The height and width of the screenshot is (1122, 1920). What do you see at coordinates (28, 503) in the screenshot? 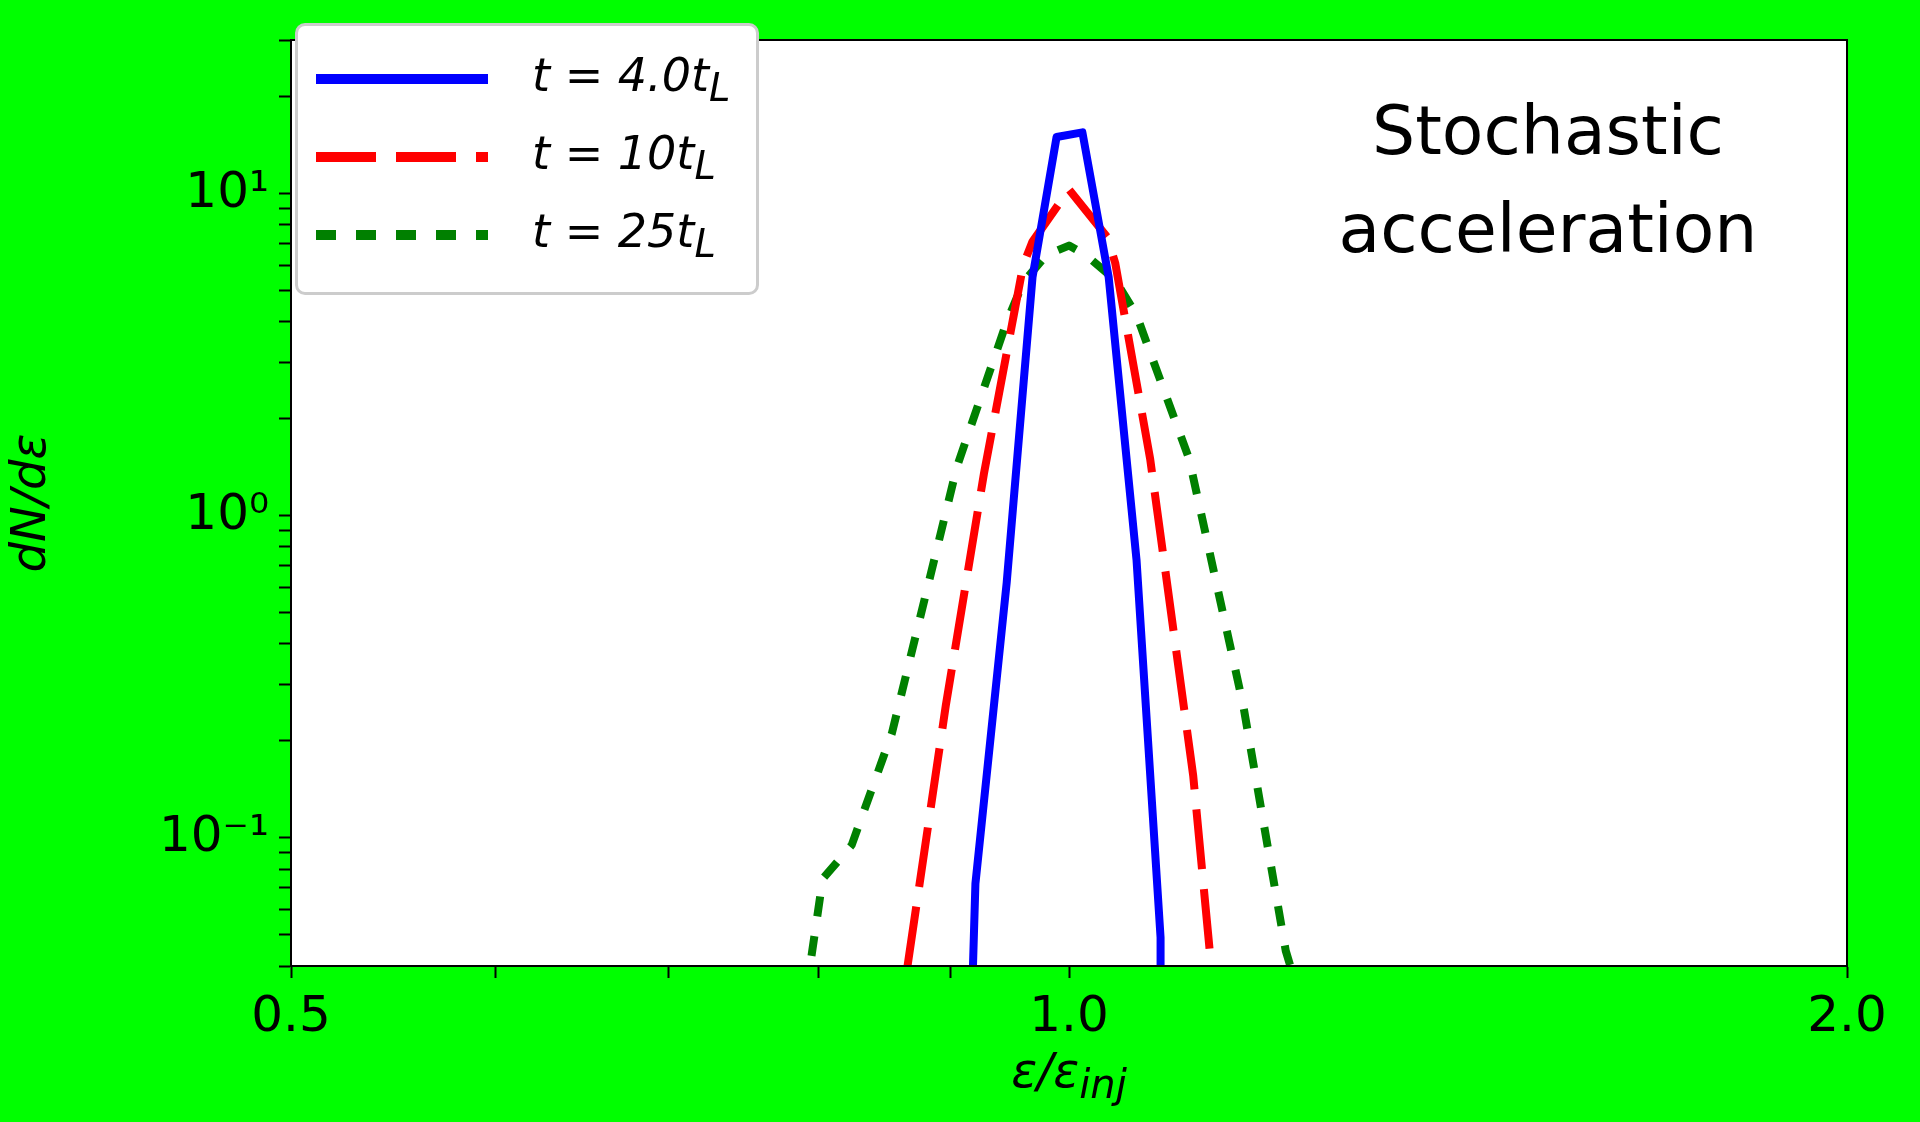
I see `y-axis-title: dN/dε` at bounding box center [28, 503].